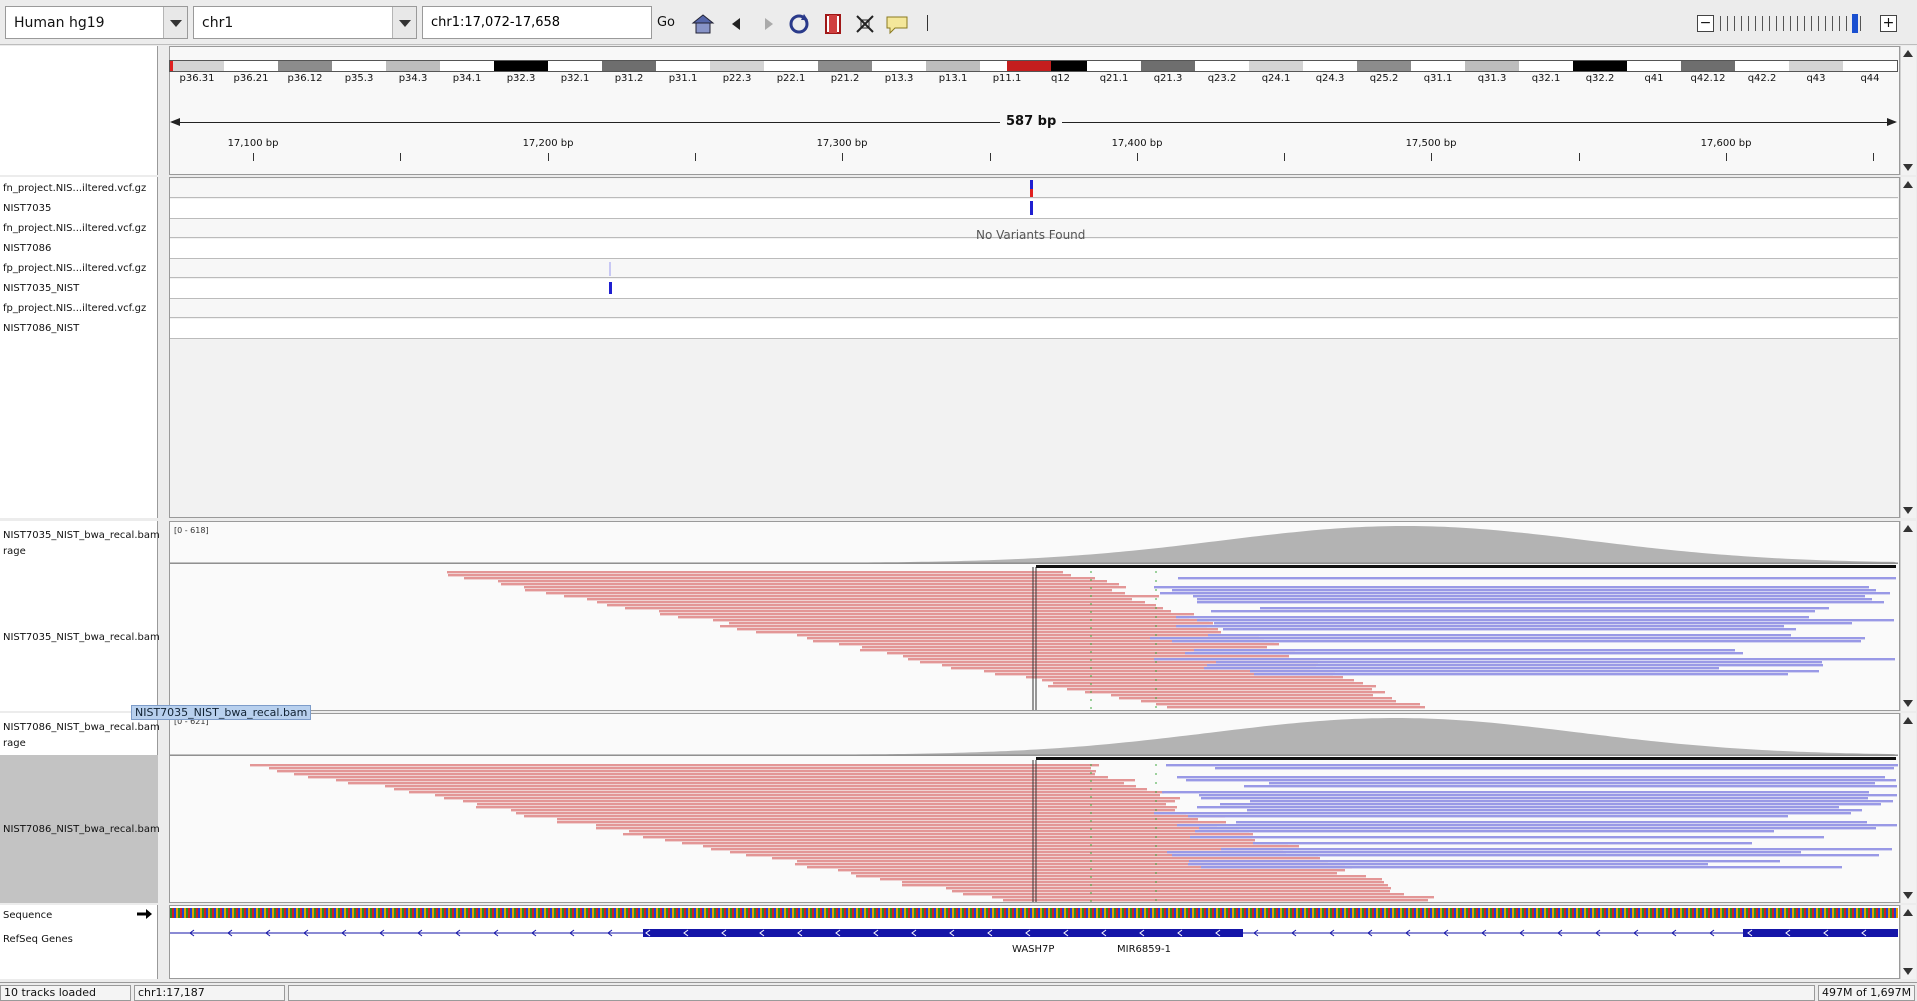 The image size is (1917, 1001). Describe the element at coordinates (703, 24) in the screenshot. I see `home-icon` at that location.